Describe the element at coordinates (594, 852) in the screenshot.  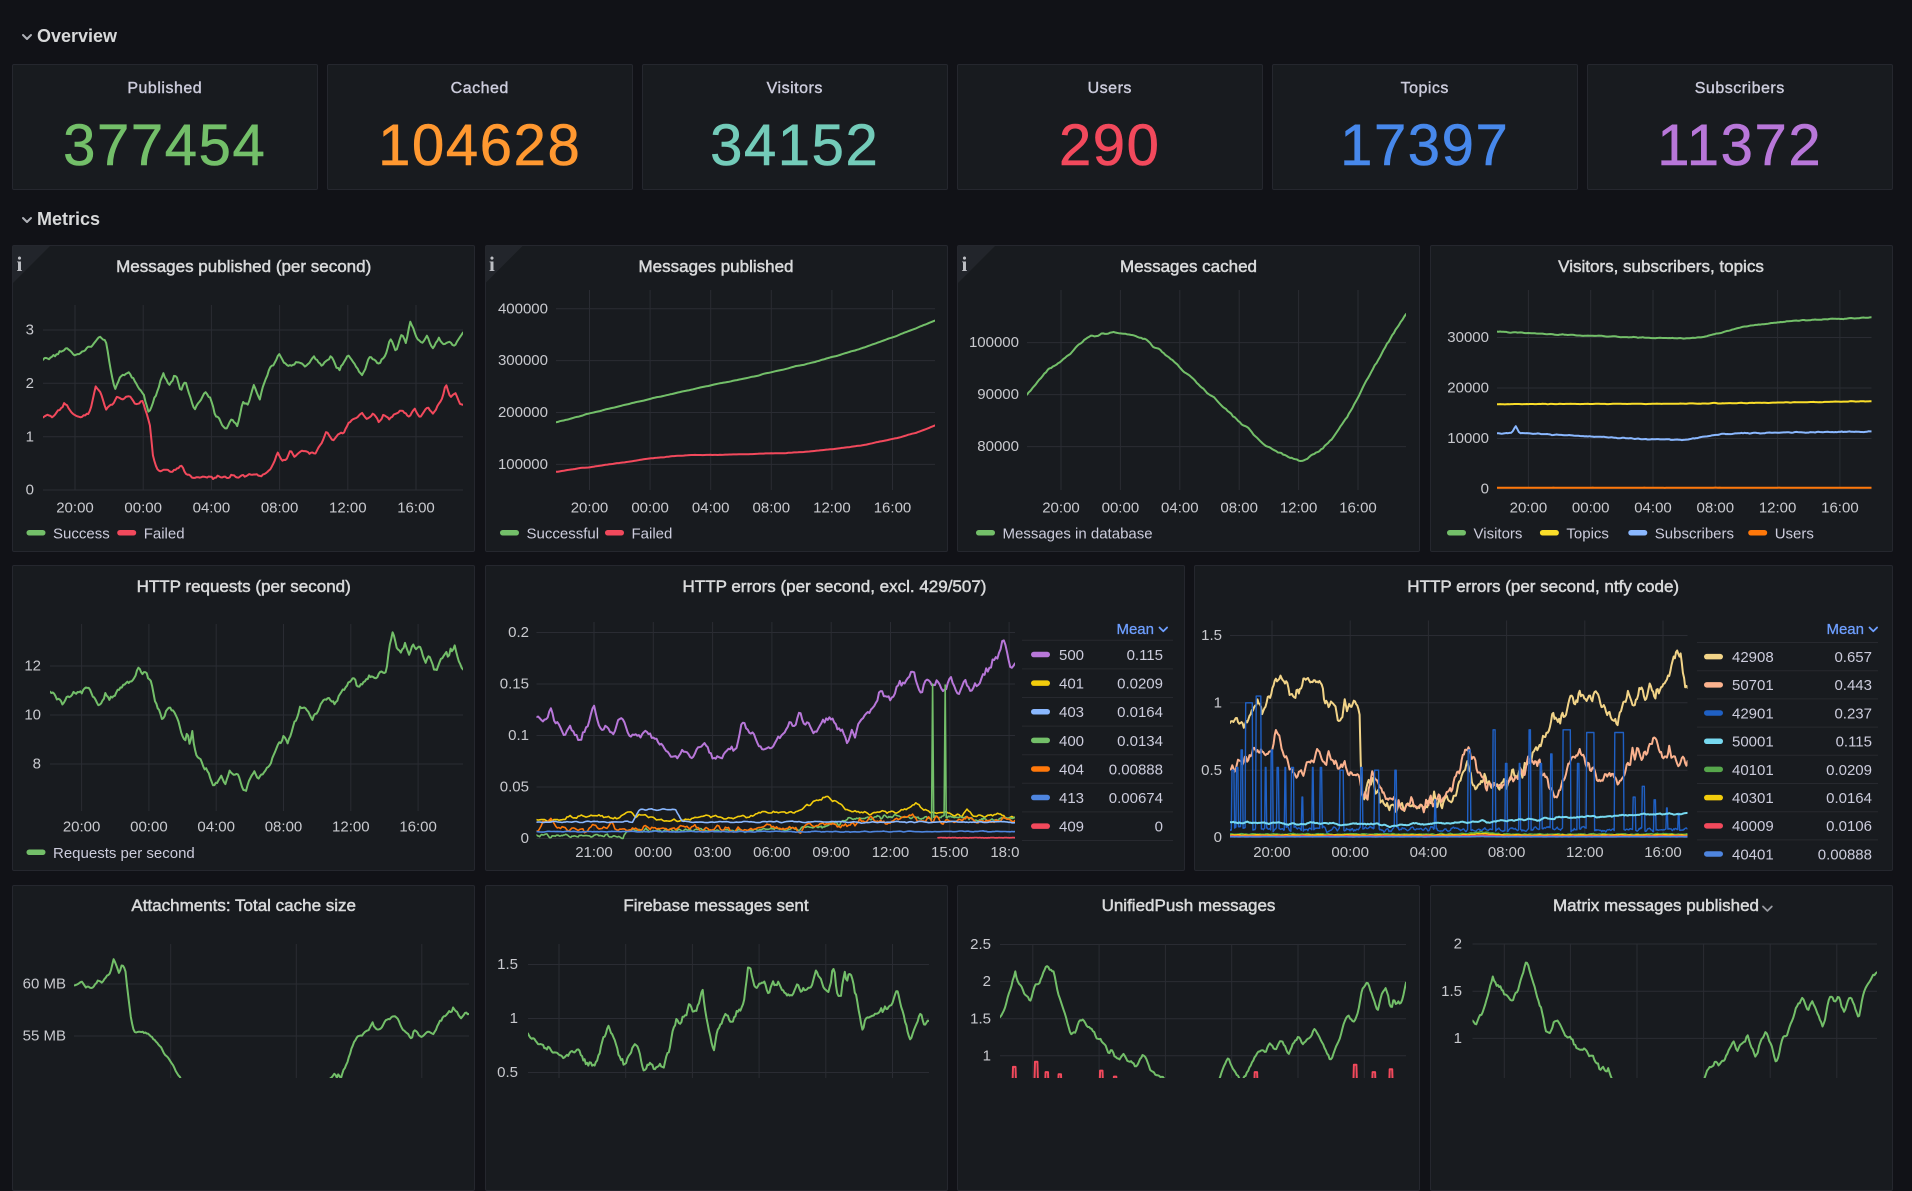
I see `svg-text: 21:00` at that location.